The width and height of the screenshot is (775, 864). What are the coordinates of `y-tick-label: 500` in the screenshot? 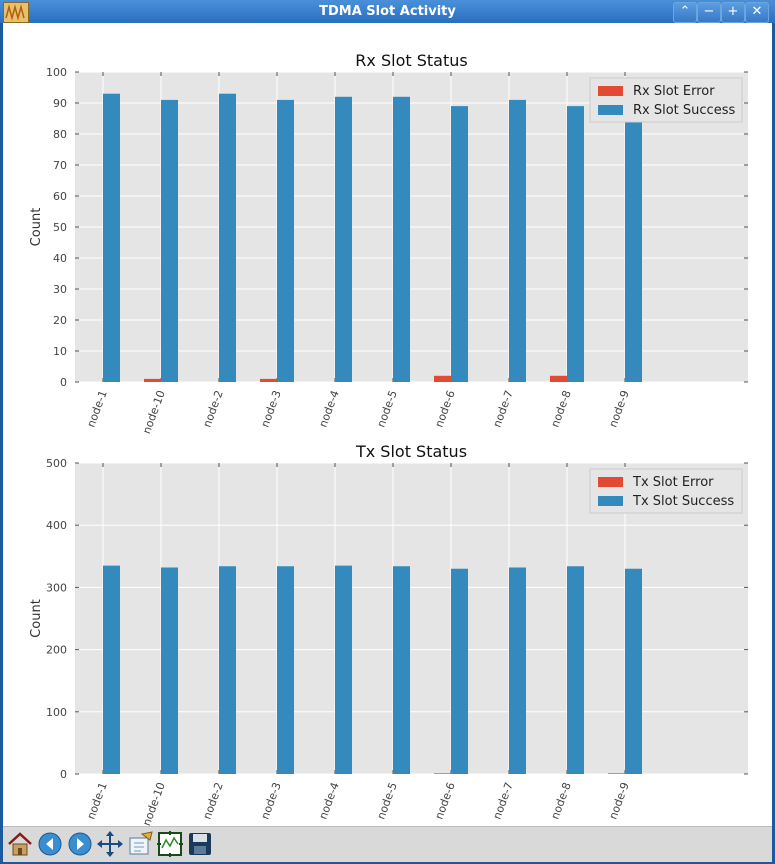 It's located at (56, 463).